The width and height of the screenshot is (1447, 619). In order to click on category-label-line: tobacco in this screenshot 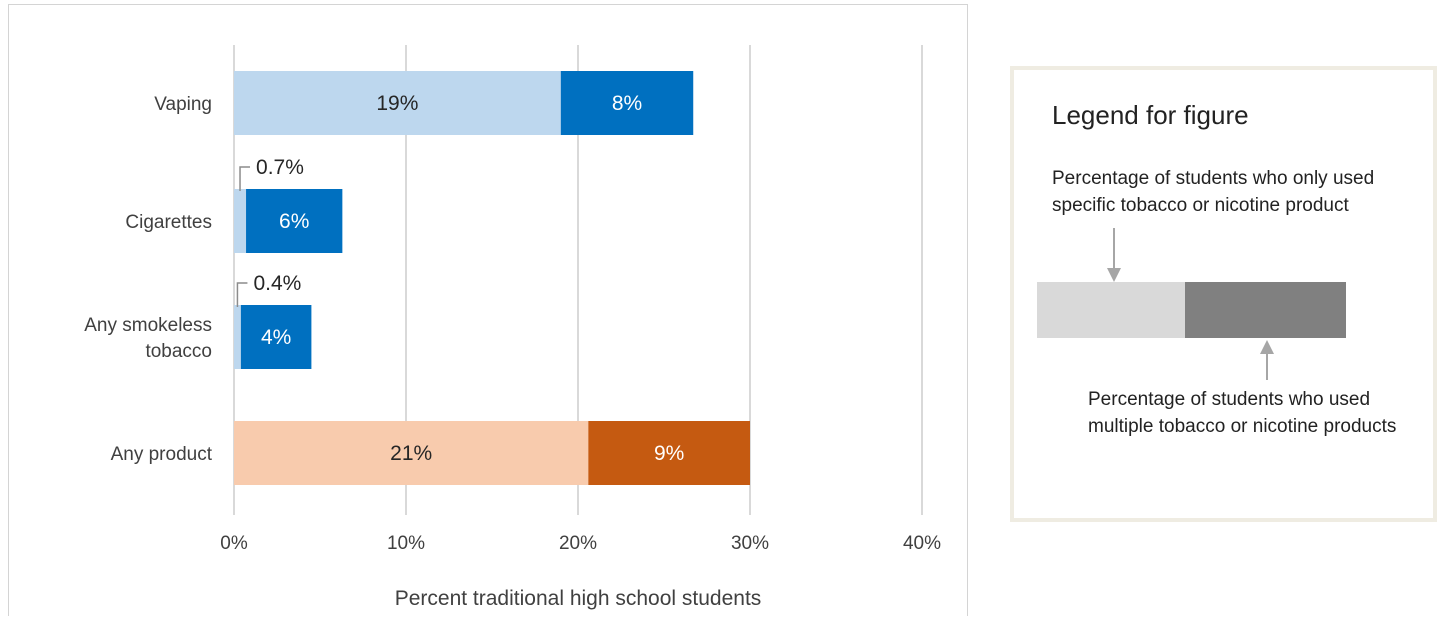, I will do `click(178, 351)`.